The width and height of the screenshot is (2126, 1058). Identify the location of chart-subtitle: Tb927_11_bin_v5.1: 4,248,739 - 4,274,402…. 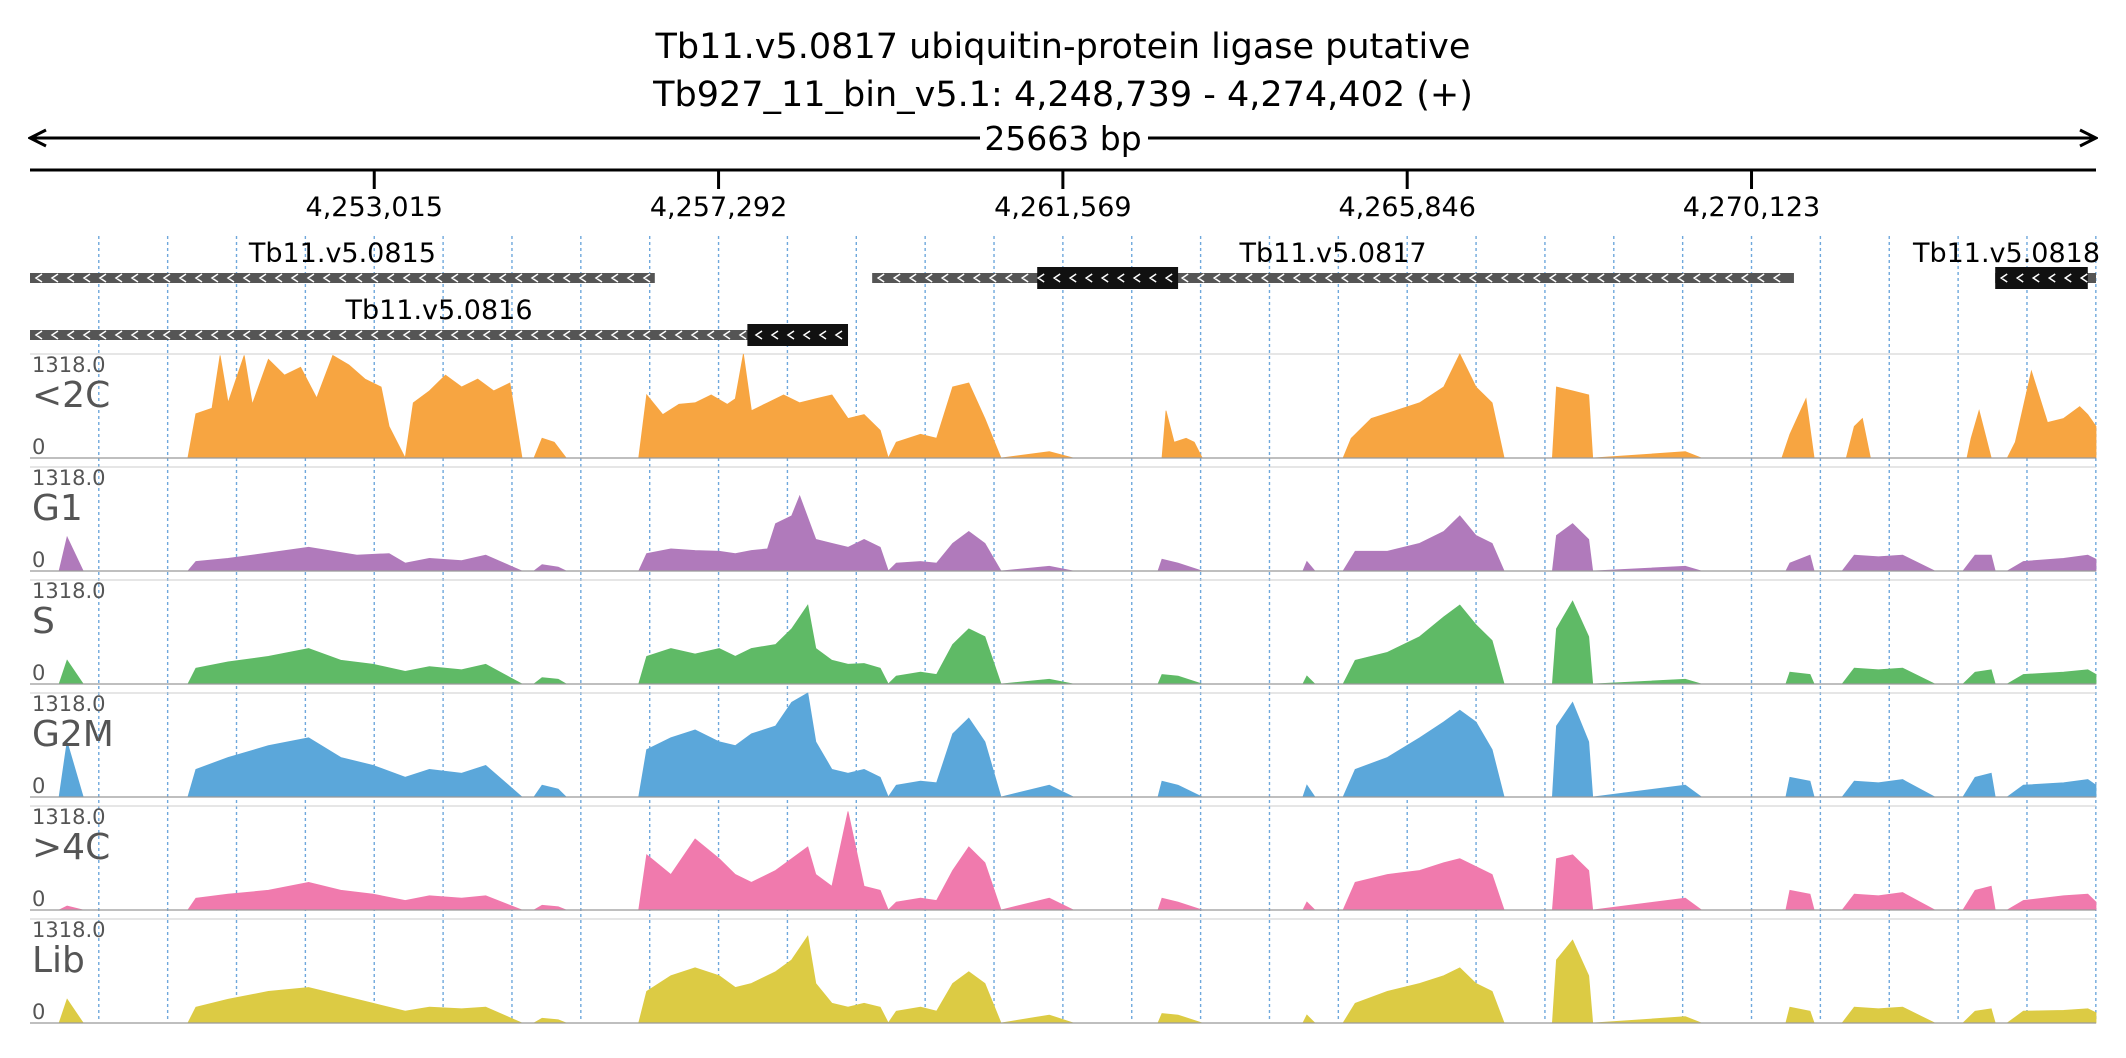
(1062, 95).